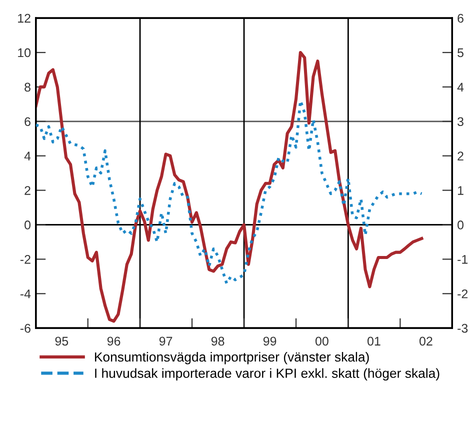 Image resolution: width=472 pixels, height=430 pixels. Describe the element at coordinates (232, 358) in the screenshot. I see `legend-label: Konsumtionsvägda importpriser (vänster skala)` at that location.